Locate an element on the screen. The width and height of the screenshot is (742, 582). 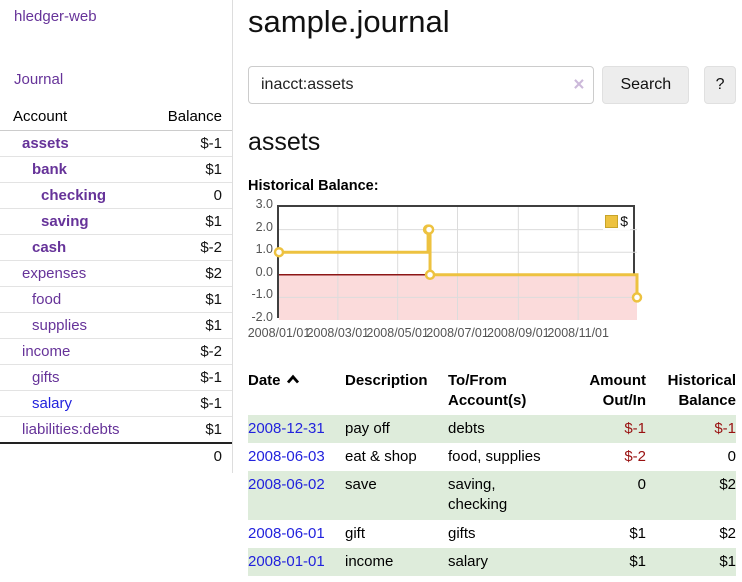
y-tick-label: -2.0 is located at coordinates (262, 317).